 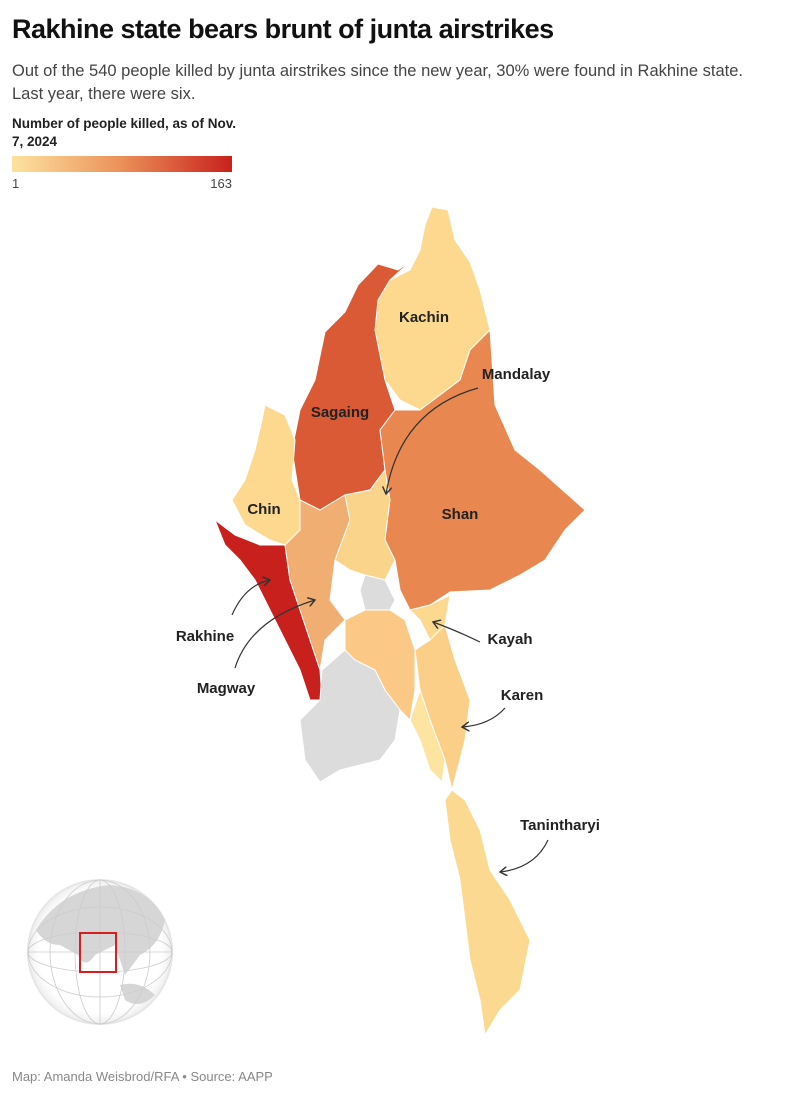 What do you see at coordinates (432, 440) in the screenshot?
I see `label-arrow-mandalay` at bounding box center [432, 440].